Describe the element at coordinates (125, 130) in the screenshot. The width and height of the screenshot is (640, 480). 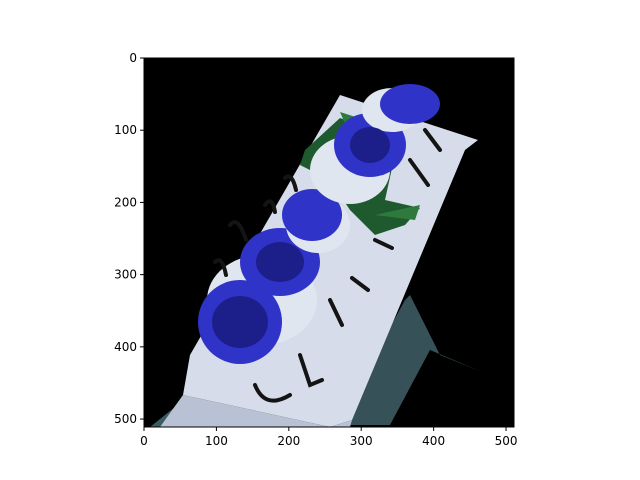
I see `y-tick-label: 100` at that location.